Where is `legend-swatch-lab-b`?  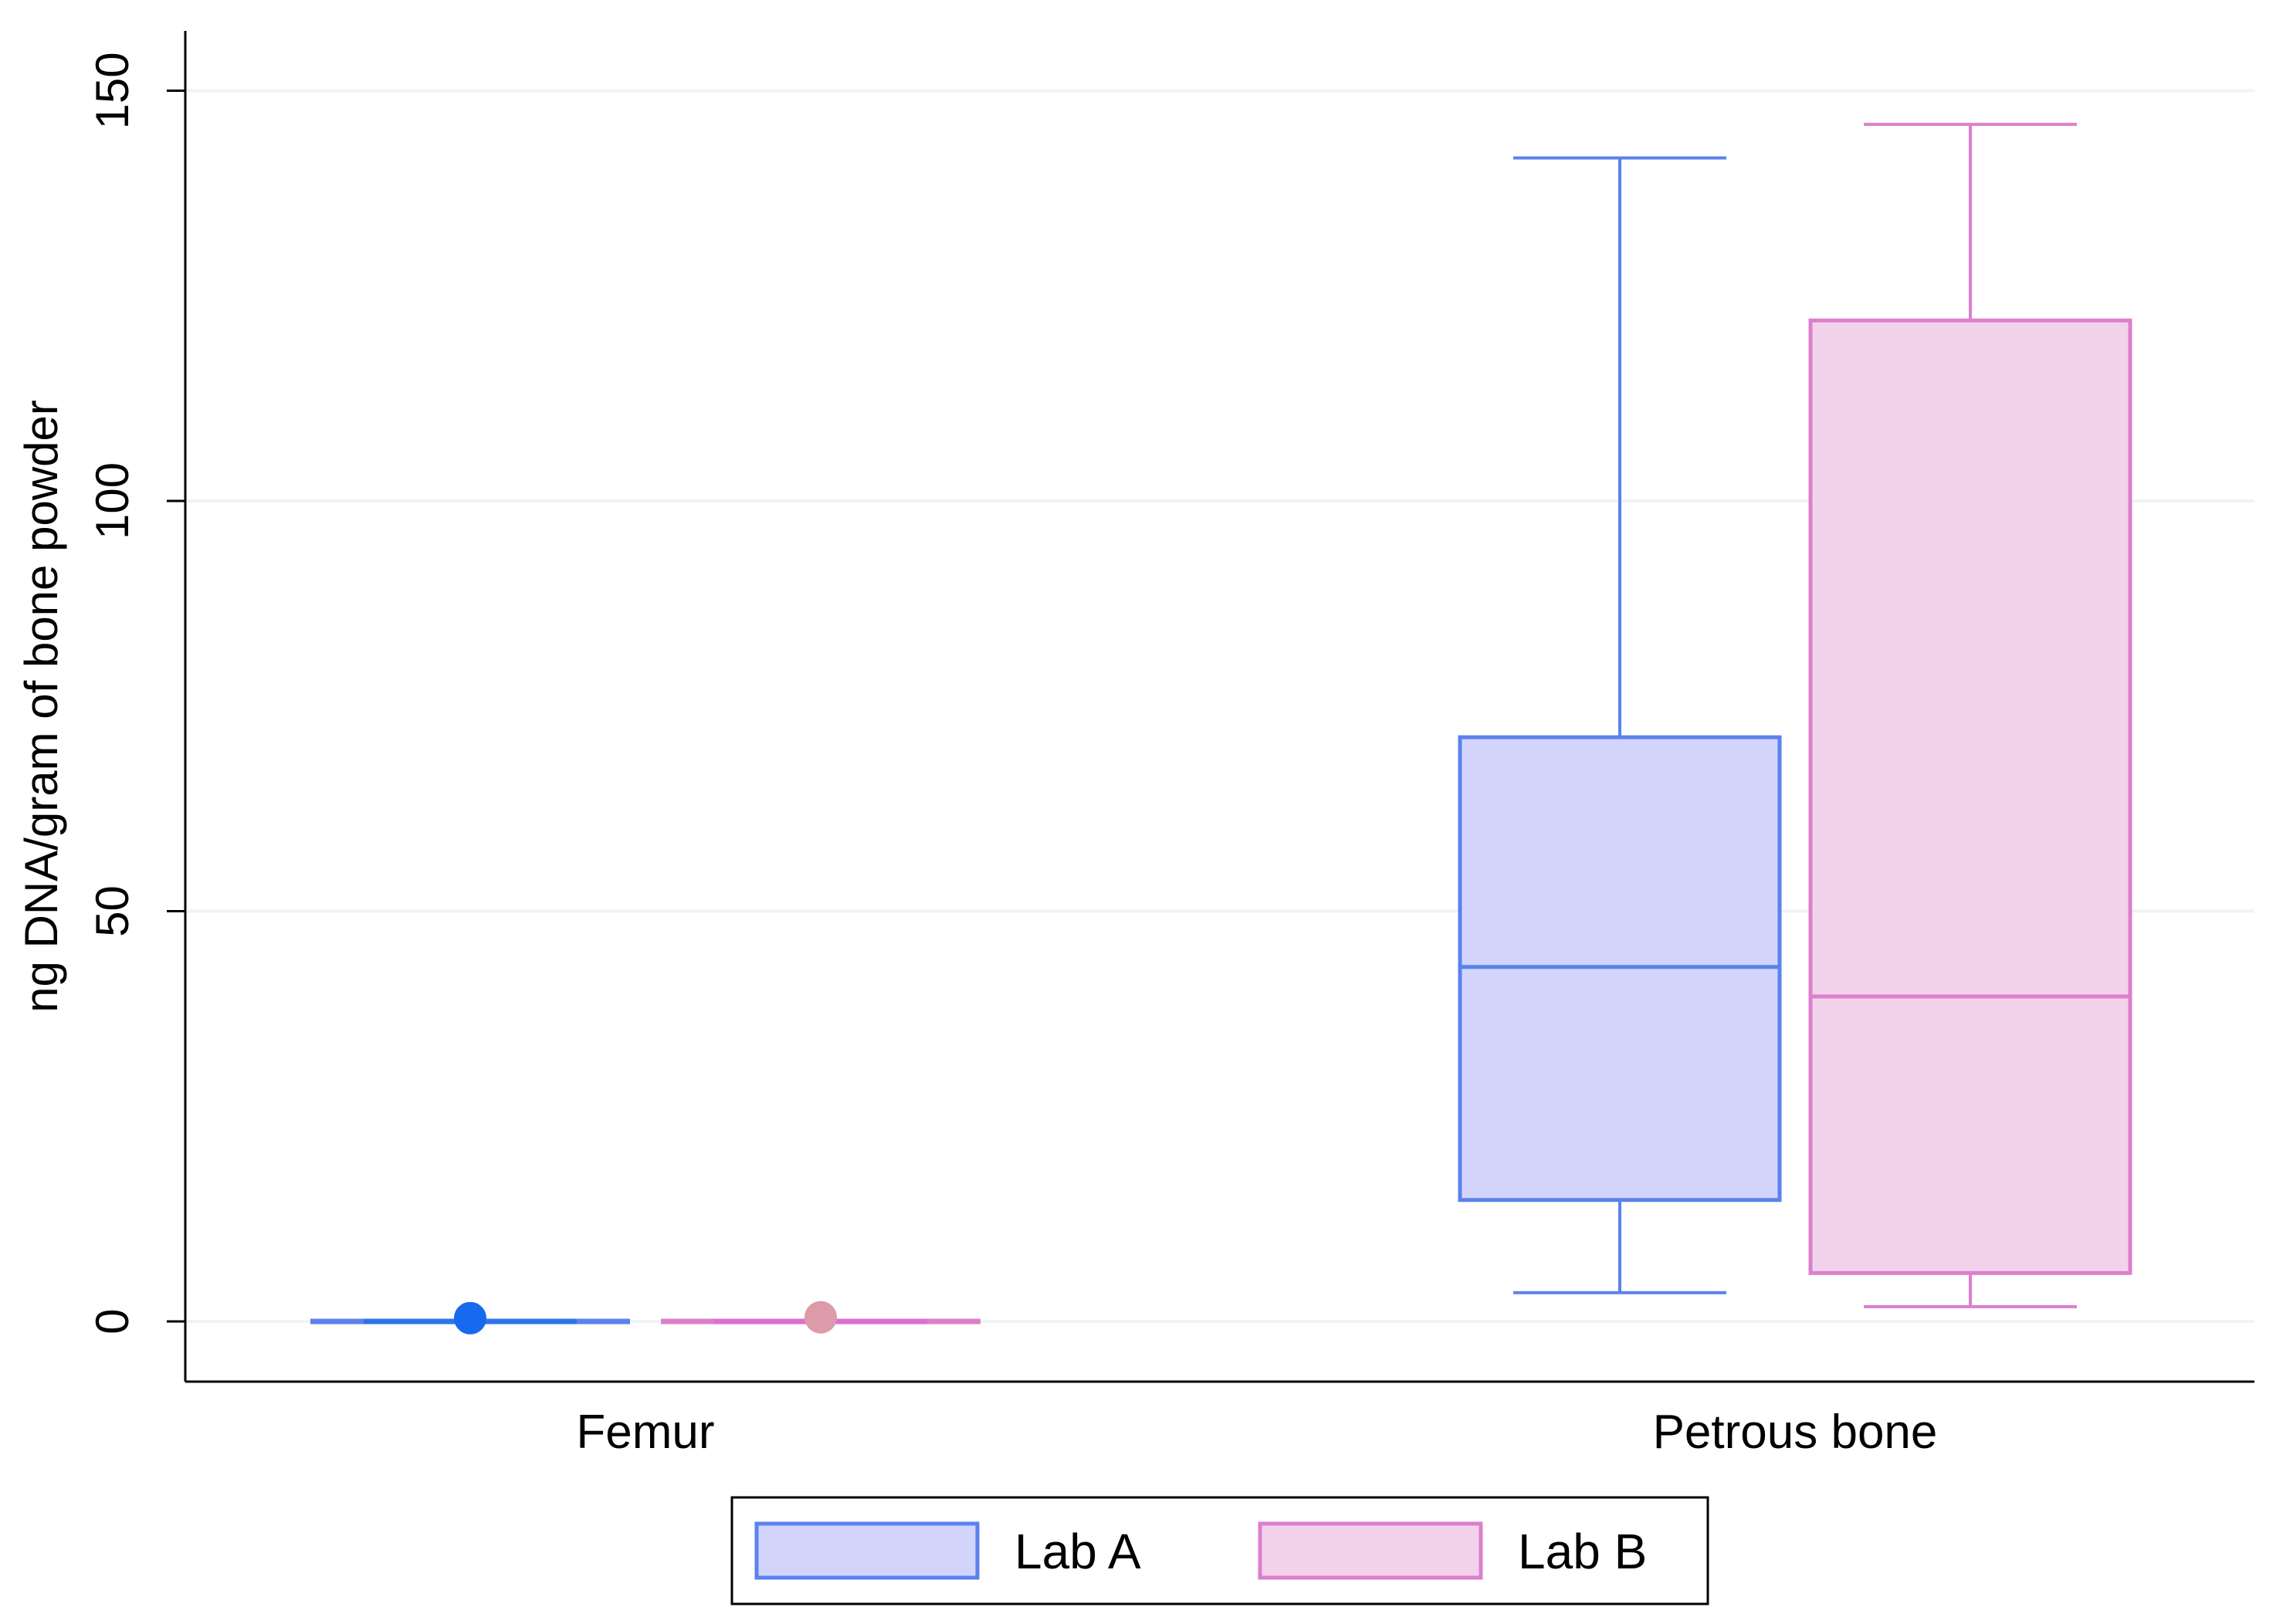 legend-swatch-lab-b is located at coordinates (1370, 1551).